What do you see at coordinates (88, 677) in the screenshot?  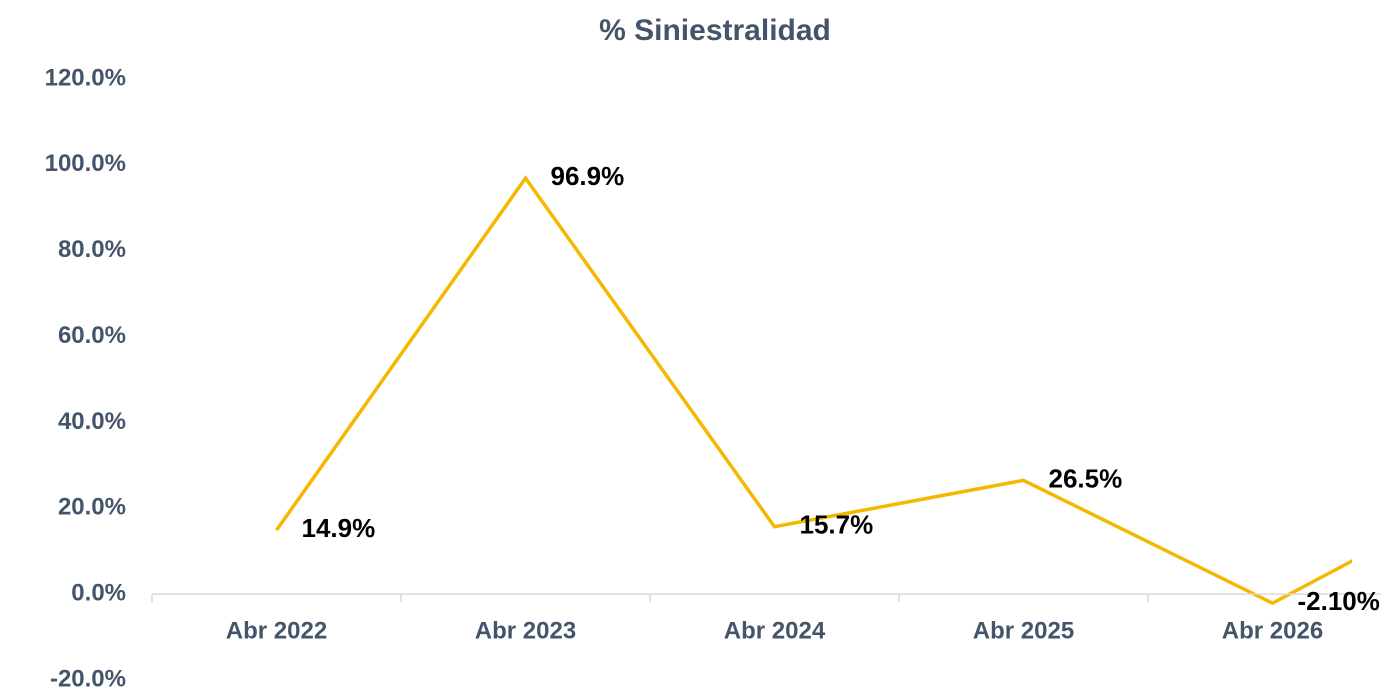 I see `y-tick-label: -20.0%` at bounding box center [88, 677].